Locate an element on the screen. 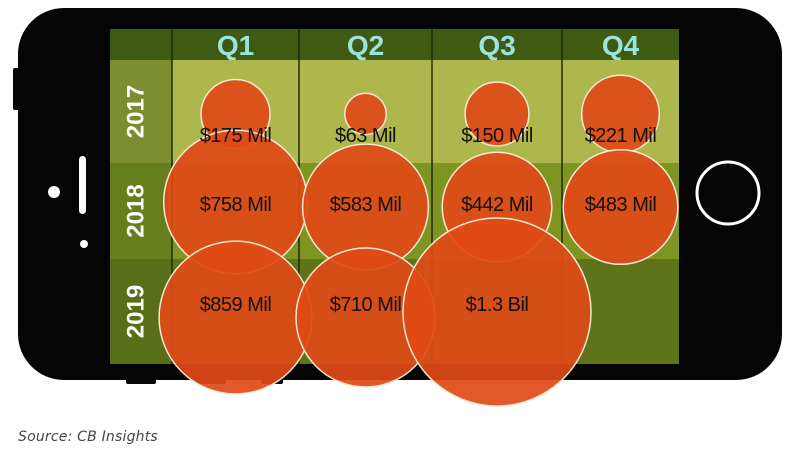 The height and width of the screenshot is (457, 800). value-label-2019-q3: $1.3 Bil is located at coordinates (497, 305).